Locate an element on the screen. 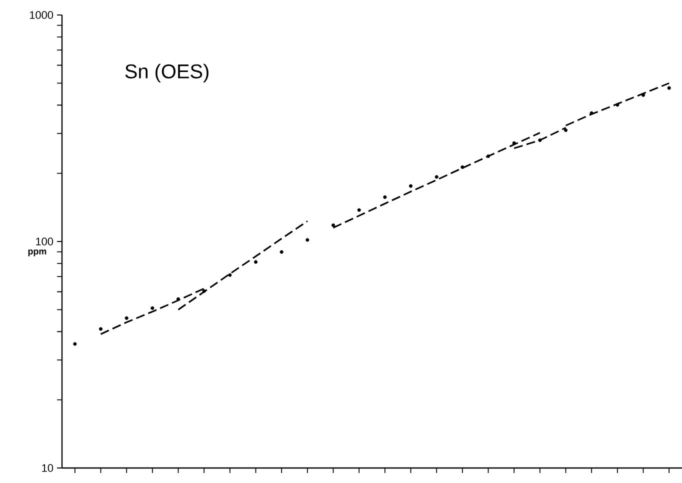 The width and height of the screenshot is (682, 483). text: Sn (OES) is located at coordinates (166, 73).